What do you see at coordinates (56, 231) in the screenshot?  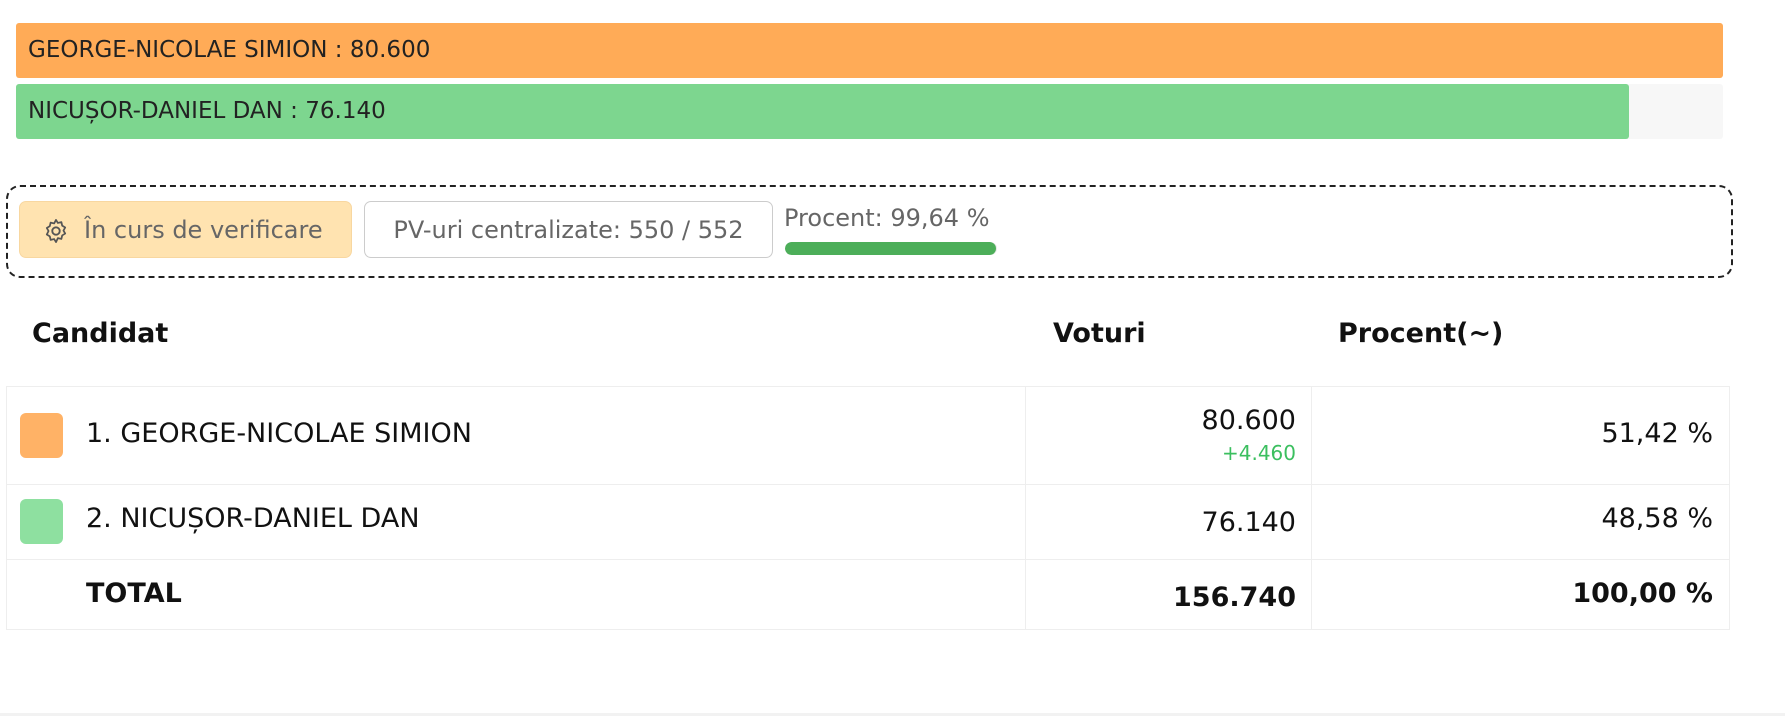 I see `gear-icon` at bounding box center [56, 231].